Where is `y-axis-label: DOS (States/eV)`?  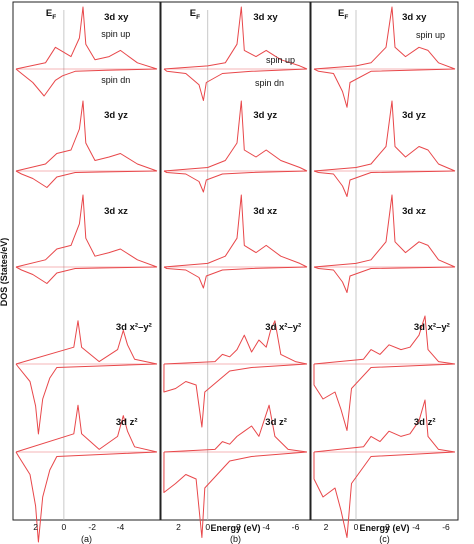
y-axis-label: DOS (States/eV) is located at coordinates (4, 272).